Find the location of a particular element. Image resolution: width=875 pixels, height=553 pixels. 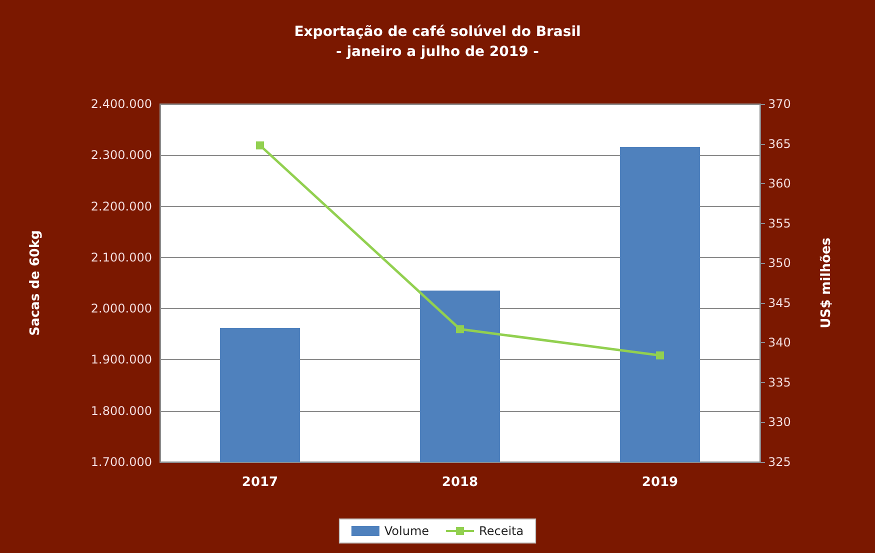

y2-tick-label: 365 is located at coordinates (779, 143).